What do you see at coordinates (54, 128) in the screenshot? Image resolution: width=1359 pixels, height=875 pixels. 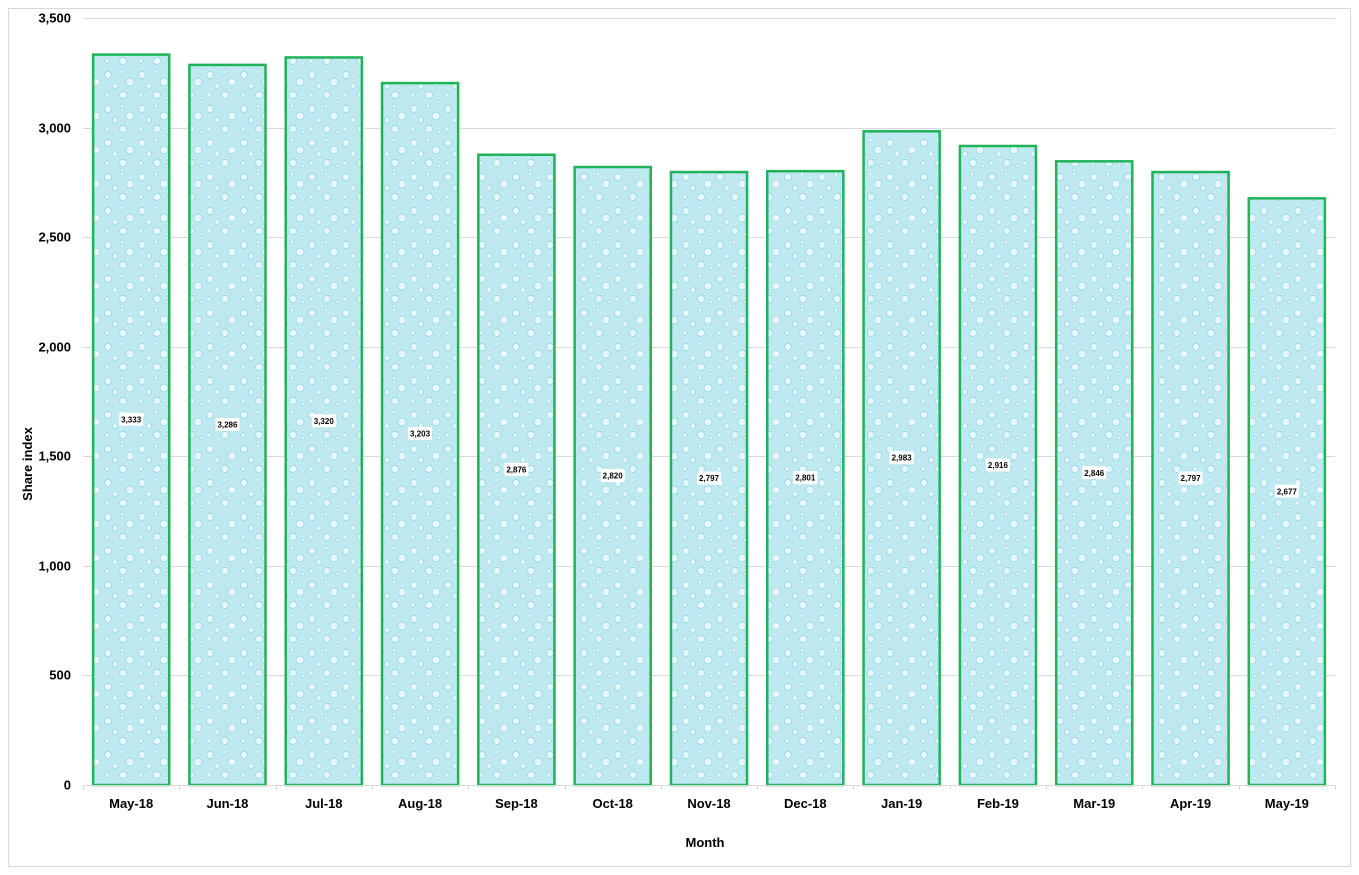 I see `y-tick-label: 3,000` at bounding box center [54, 128].